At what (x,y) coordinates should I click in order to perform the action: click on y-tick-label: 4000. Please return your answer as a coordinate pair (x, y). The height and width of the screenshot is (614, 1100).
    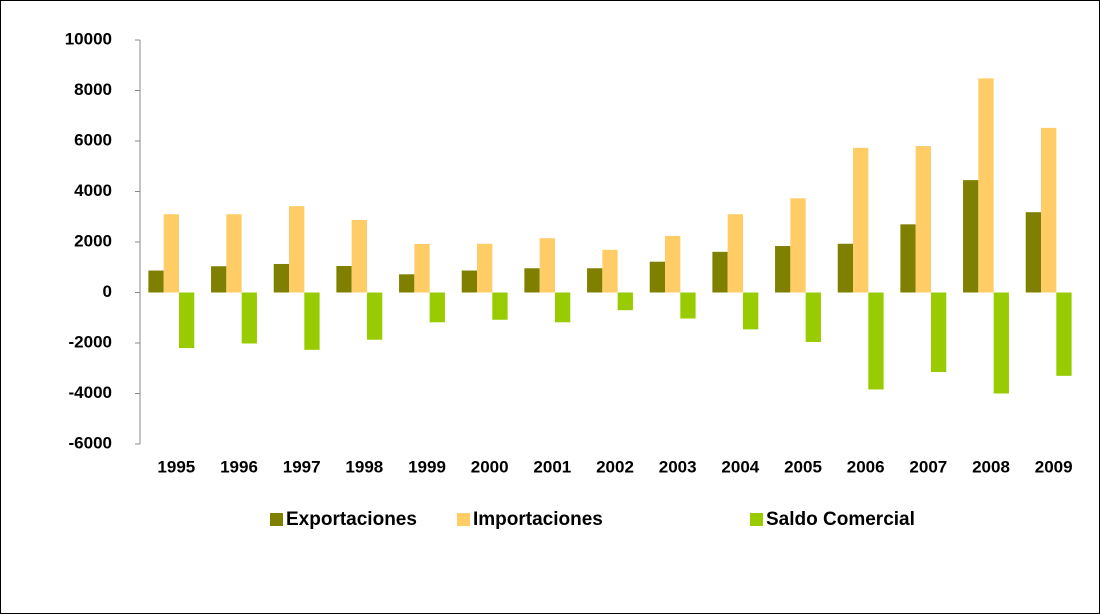
    Looking at the image, I should click on (93, 190).